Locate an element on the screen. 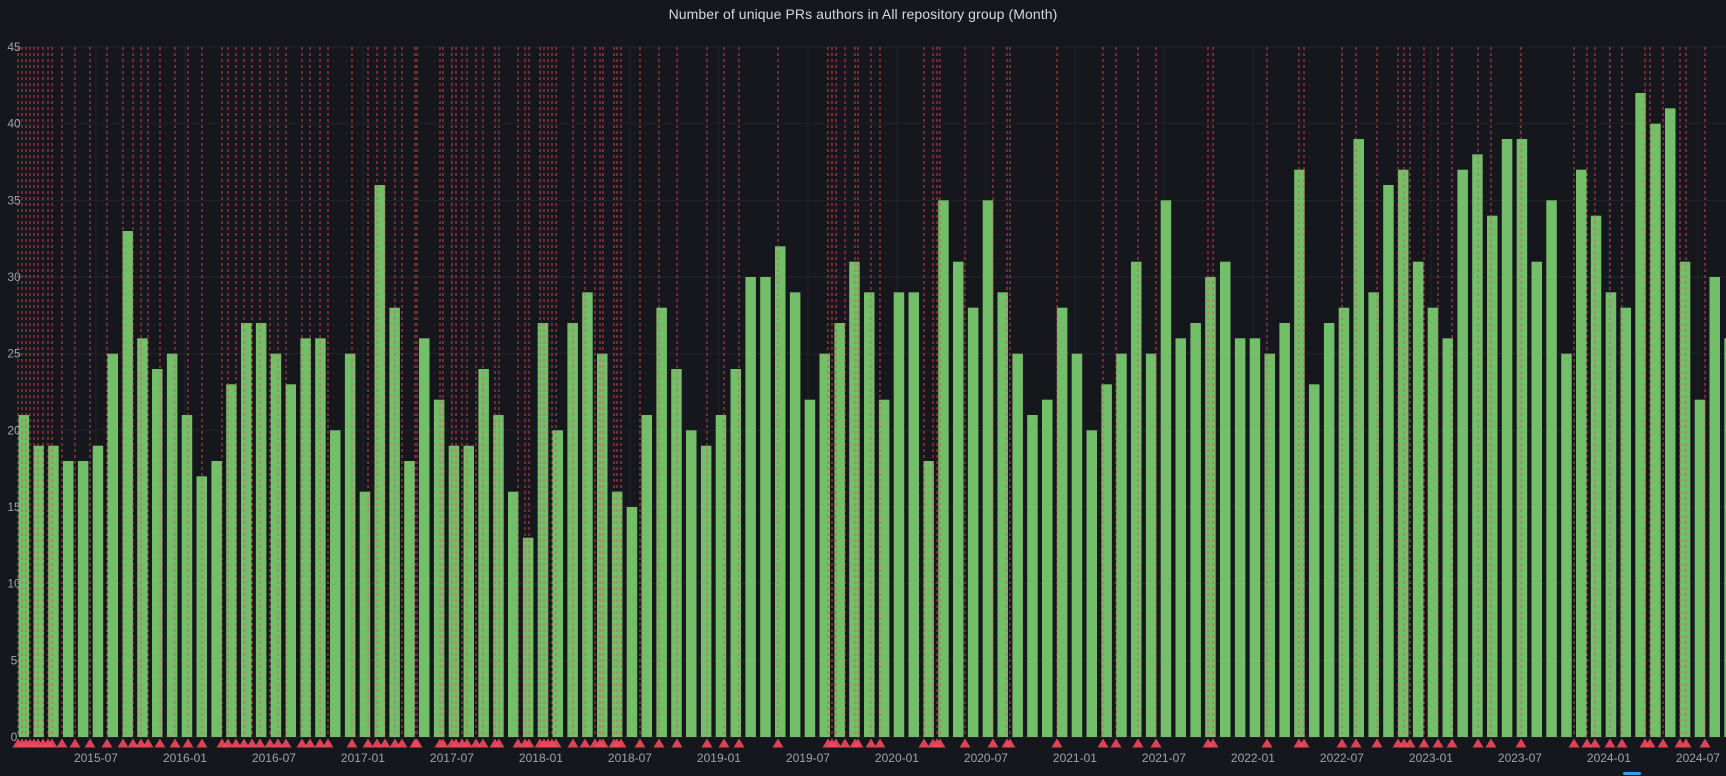  bar-2020-10: 2020-10: 21 is located at coordinates (1032, 576).